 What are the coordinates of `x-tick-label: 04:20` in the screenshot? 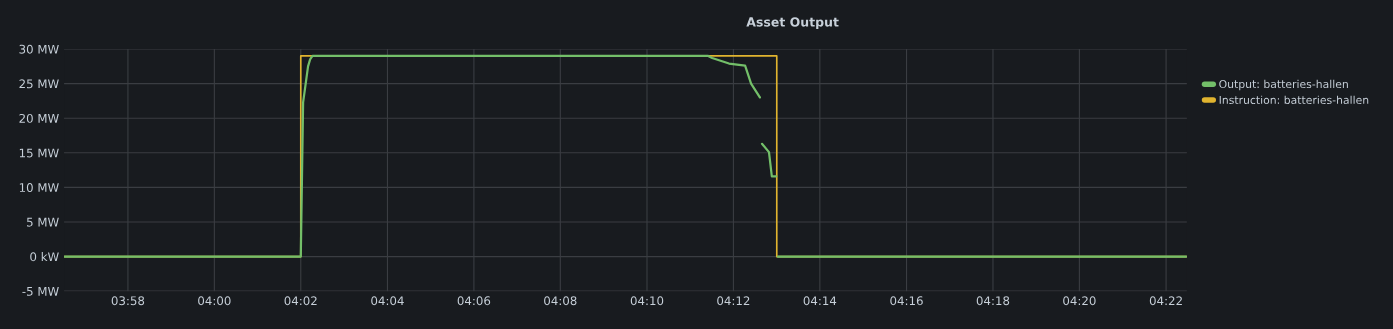 It's located at (1079, 301).